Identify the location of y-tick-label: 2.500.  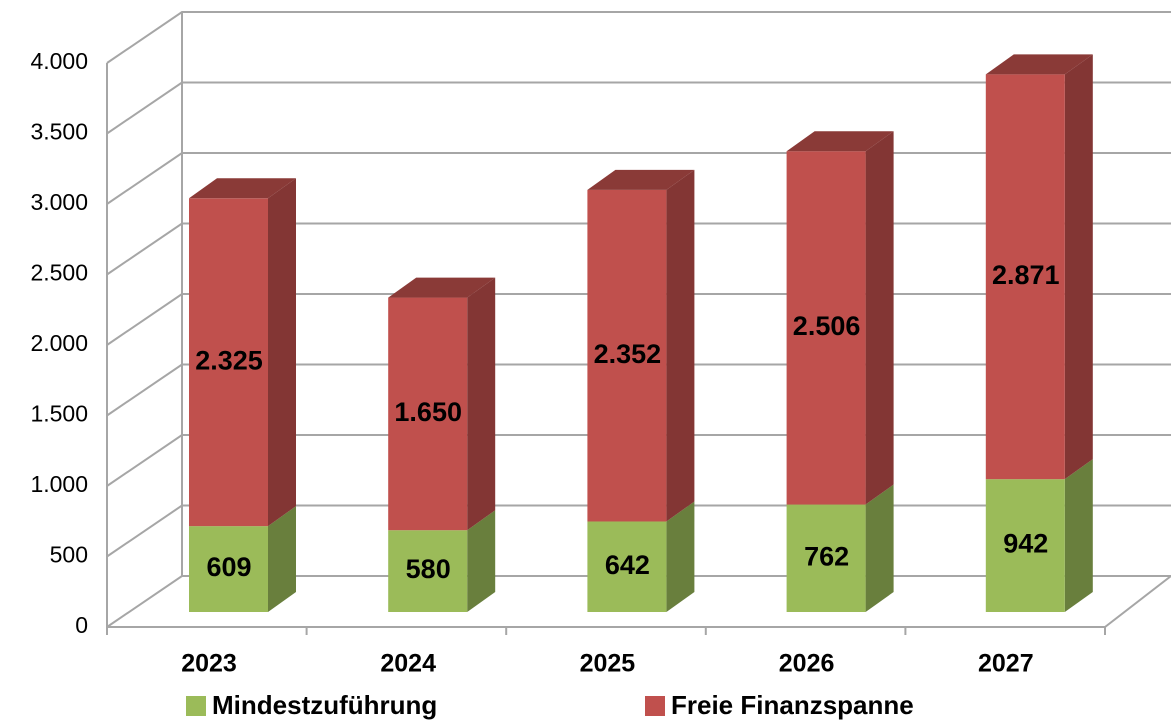
(59, 273).